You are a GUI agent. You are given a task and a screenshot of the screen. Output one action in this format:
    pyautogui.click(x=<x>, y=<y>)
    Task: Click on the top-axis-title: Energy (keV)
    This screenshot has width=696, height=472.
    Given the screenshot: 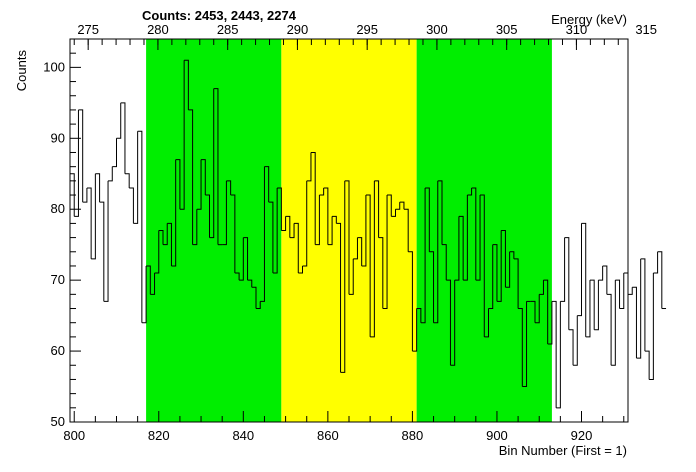 What is the action you would take?
    pyautogui.click(x=589, y=19)
    